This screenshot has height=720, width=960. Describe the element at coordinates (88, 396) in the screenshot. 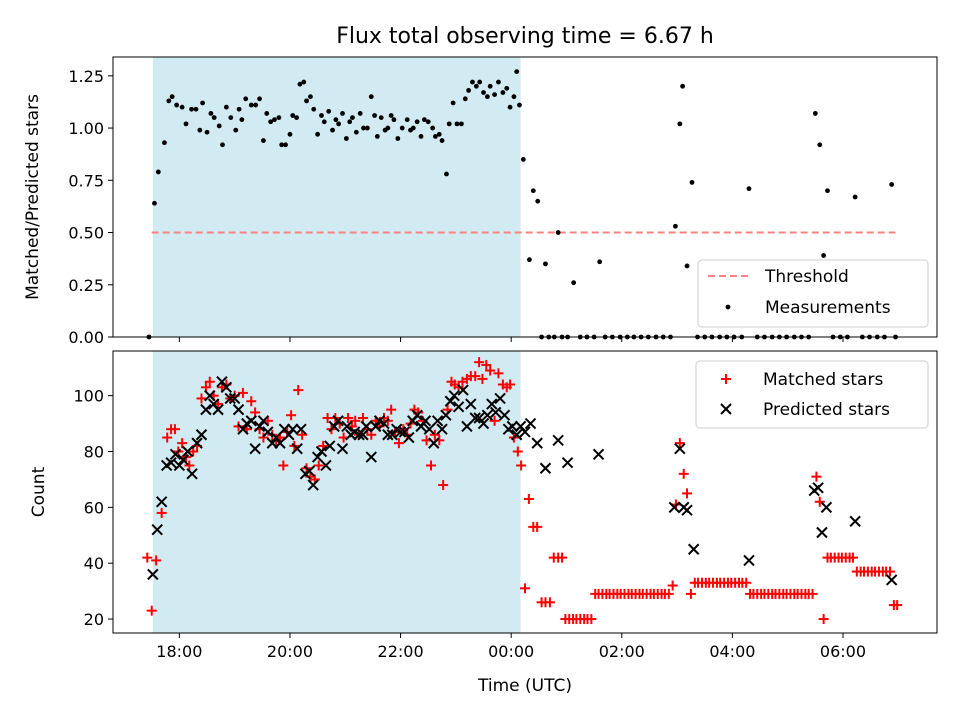

I see `bottom-y-tick-label: 100` at that location.